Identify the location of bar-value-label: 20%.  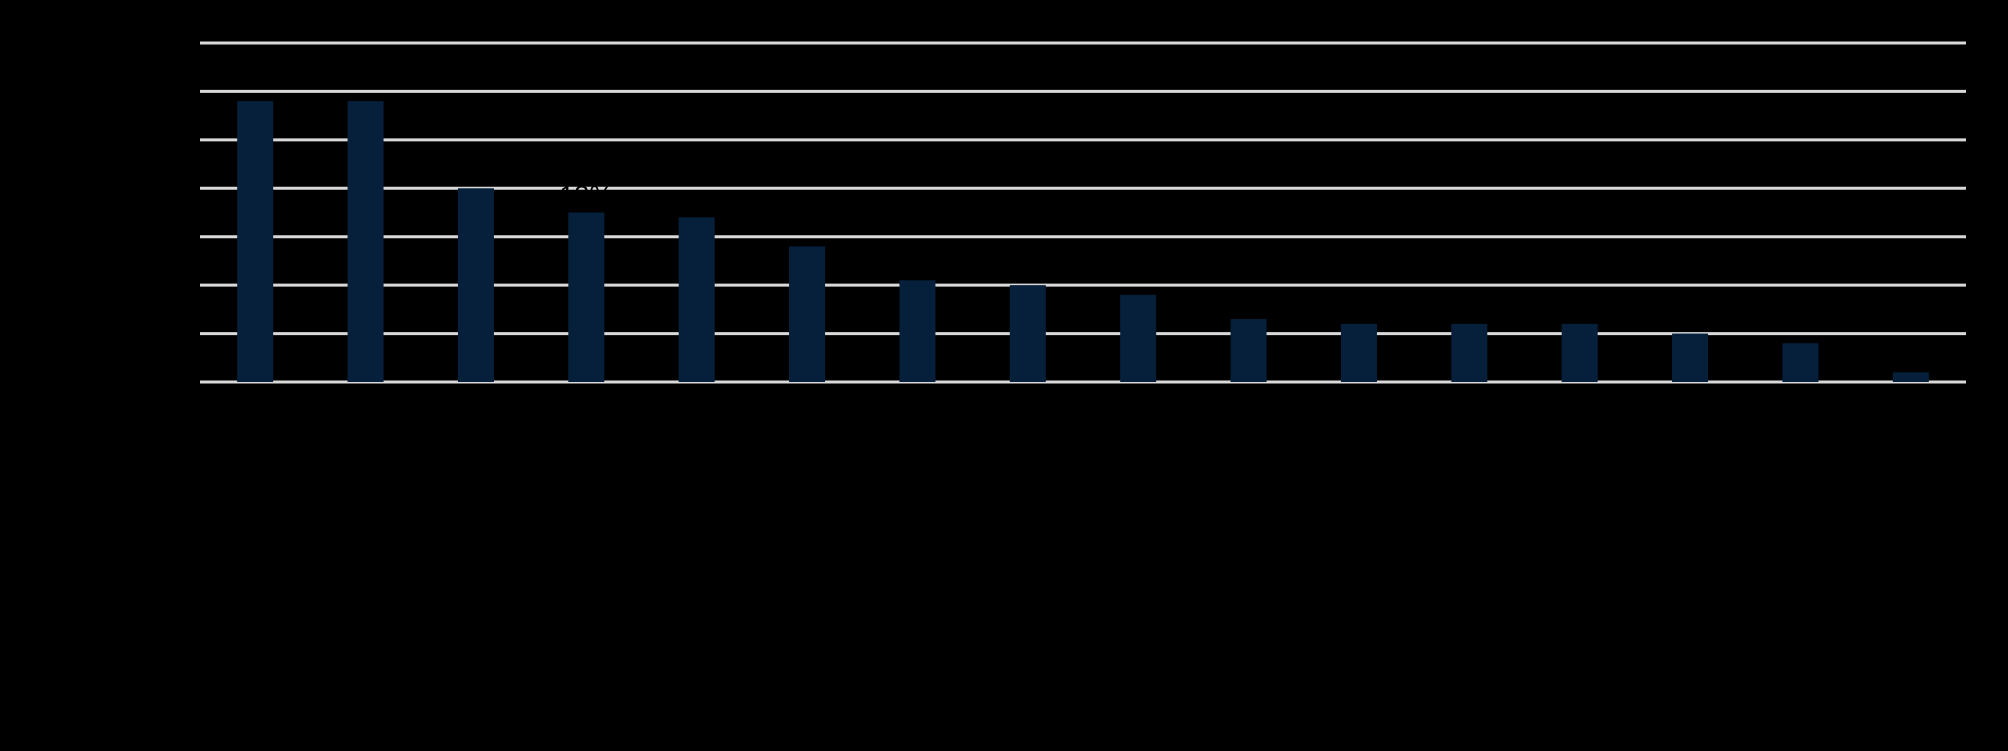
(476, 171).